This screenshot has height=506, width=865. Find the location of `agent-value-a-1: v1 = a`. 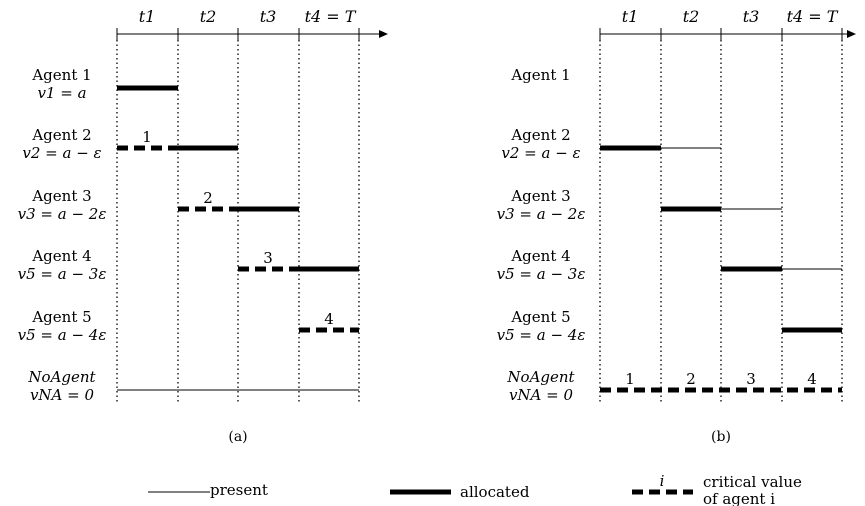

agent-value-a-1: v1 = a is located at coordinates (61, 93).